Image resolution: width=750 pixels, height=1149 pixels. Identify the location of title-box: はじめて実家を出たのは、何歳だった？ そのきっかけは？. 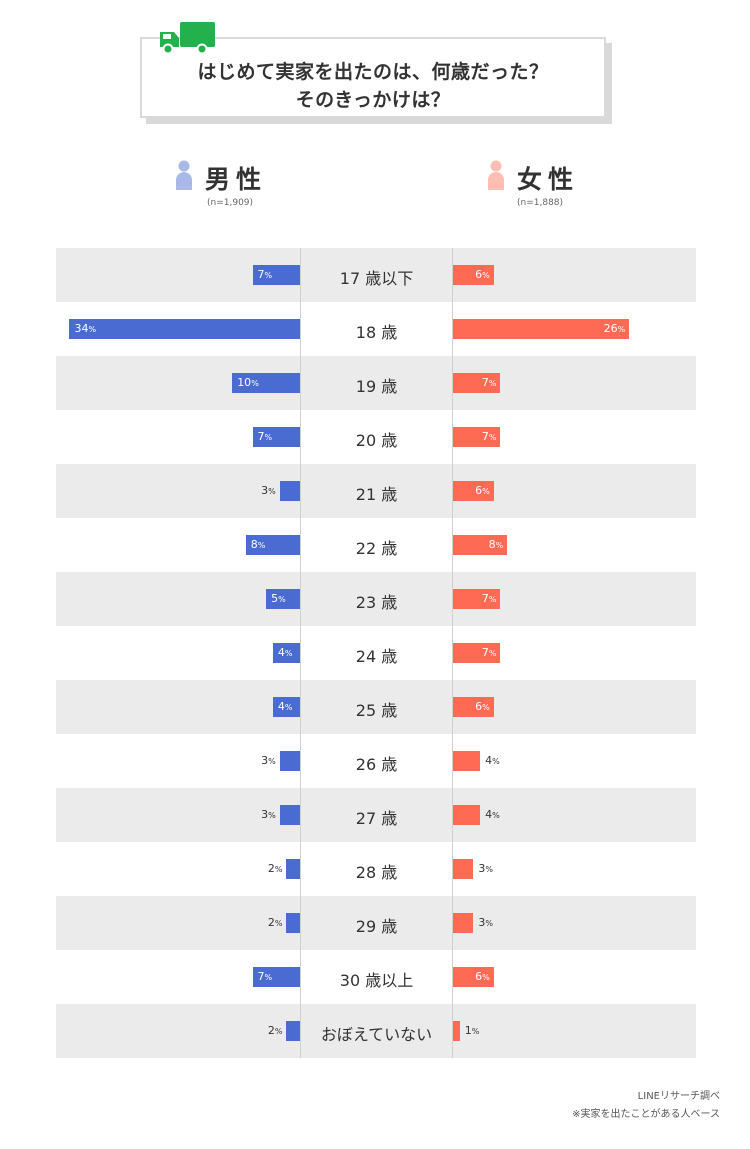
(373, 77).